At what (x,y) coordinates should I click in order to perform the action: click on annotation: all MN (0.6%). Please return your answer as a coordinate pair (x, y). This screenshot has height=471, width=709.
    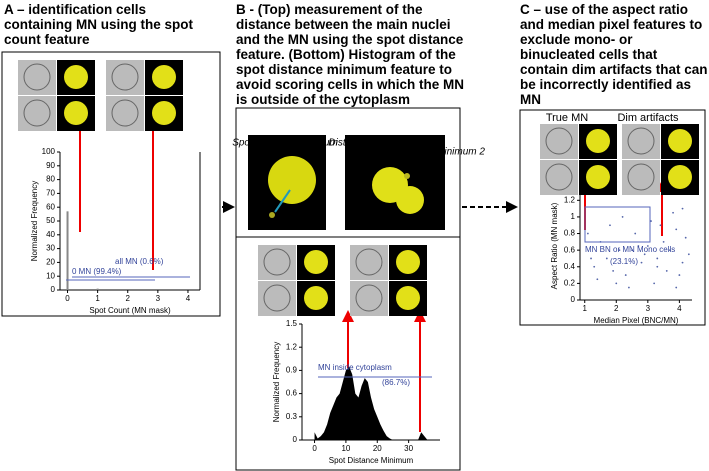
    Looking at the image, I should click on (139, 261).